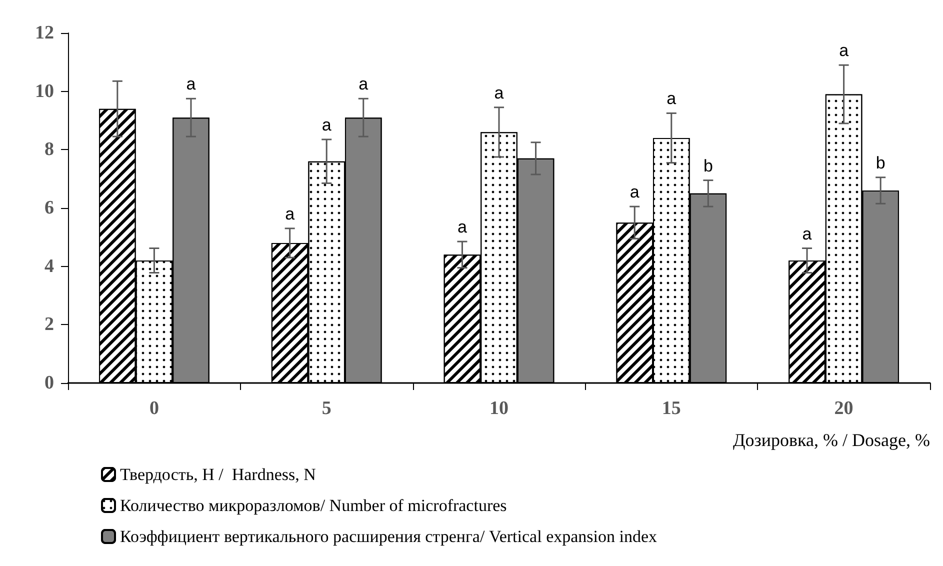 The height and width of the screenshot is (566, 943). I want to click on x-axis-title: Дозировка, % / Dosage, %, so click(831, 440).